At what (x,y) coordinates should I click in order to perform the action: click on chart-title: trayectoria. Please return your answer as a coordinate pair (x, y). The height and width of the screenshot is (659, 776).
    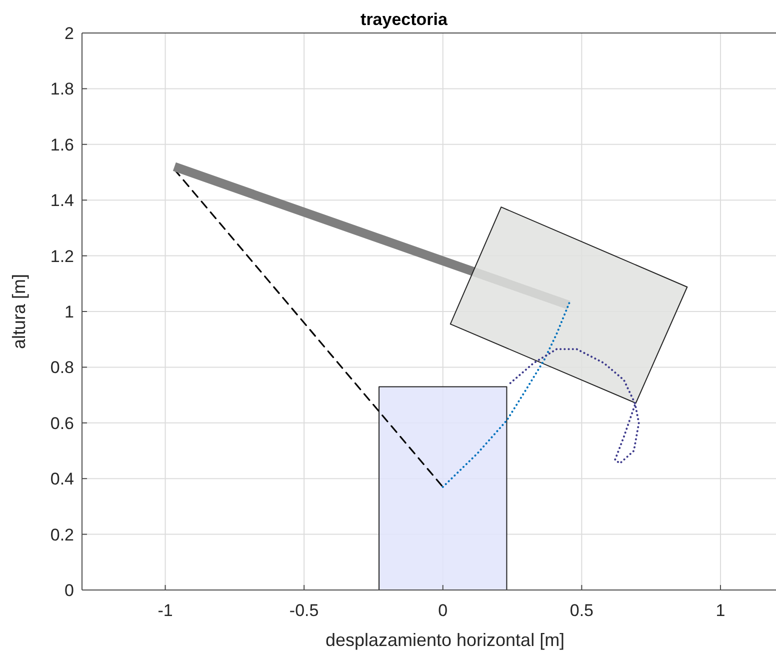
    Looking at the image, I should click on (404, 19).